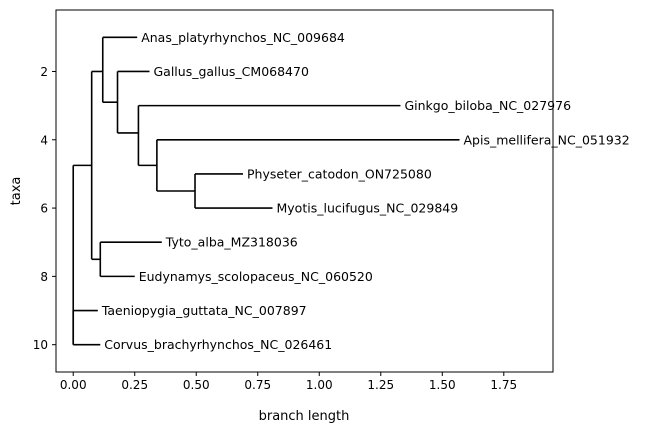  Describe the element at coordinates (304, 416) in the screenshot. I see `x-axis-label: branch length` at that location.